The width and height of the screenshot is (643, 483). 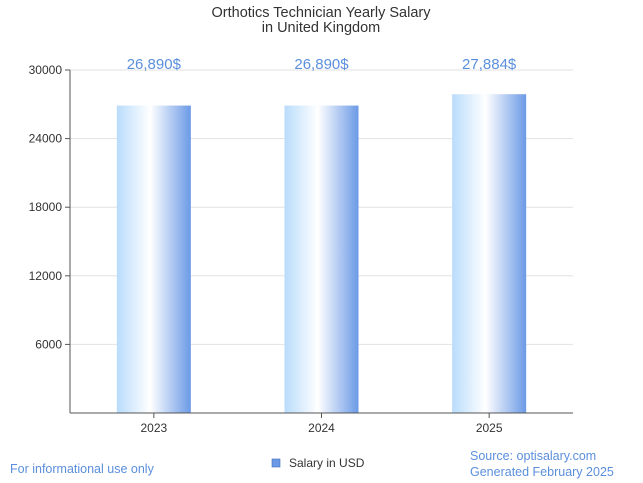 I want to click on legend-swatch, so click(x=276, y=463).